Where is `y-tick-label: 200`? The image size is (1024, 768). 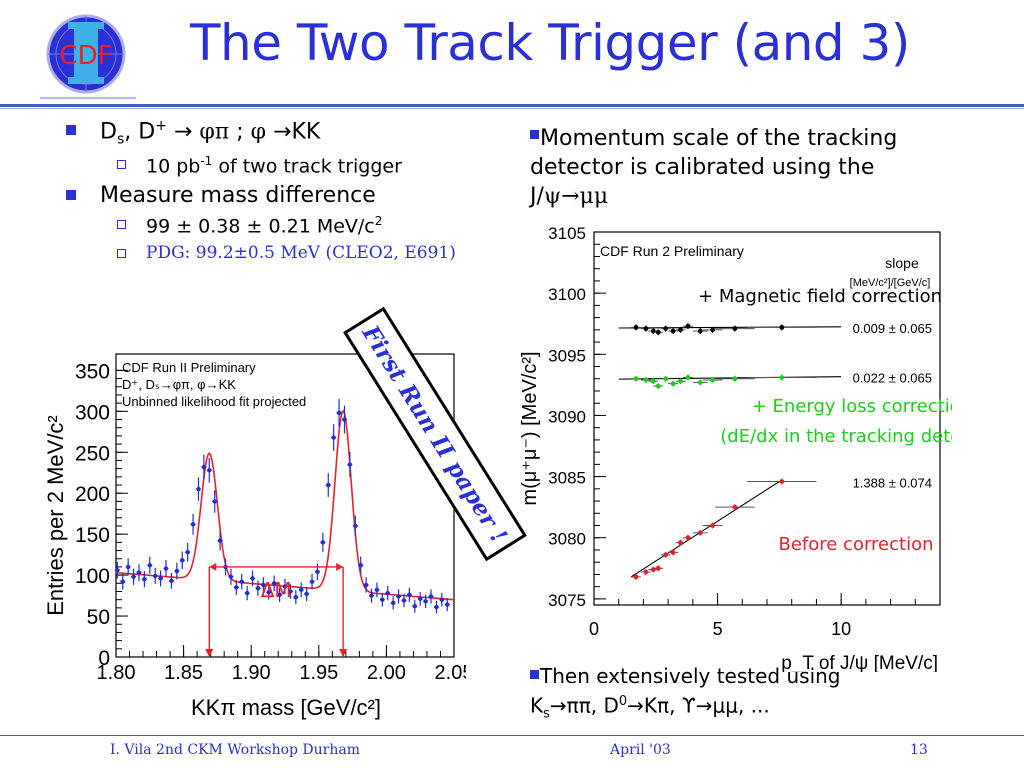
y-tick-label: 200 is located at coordinates (92, 494).